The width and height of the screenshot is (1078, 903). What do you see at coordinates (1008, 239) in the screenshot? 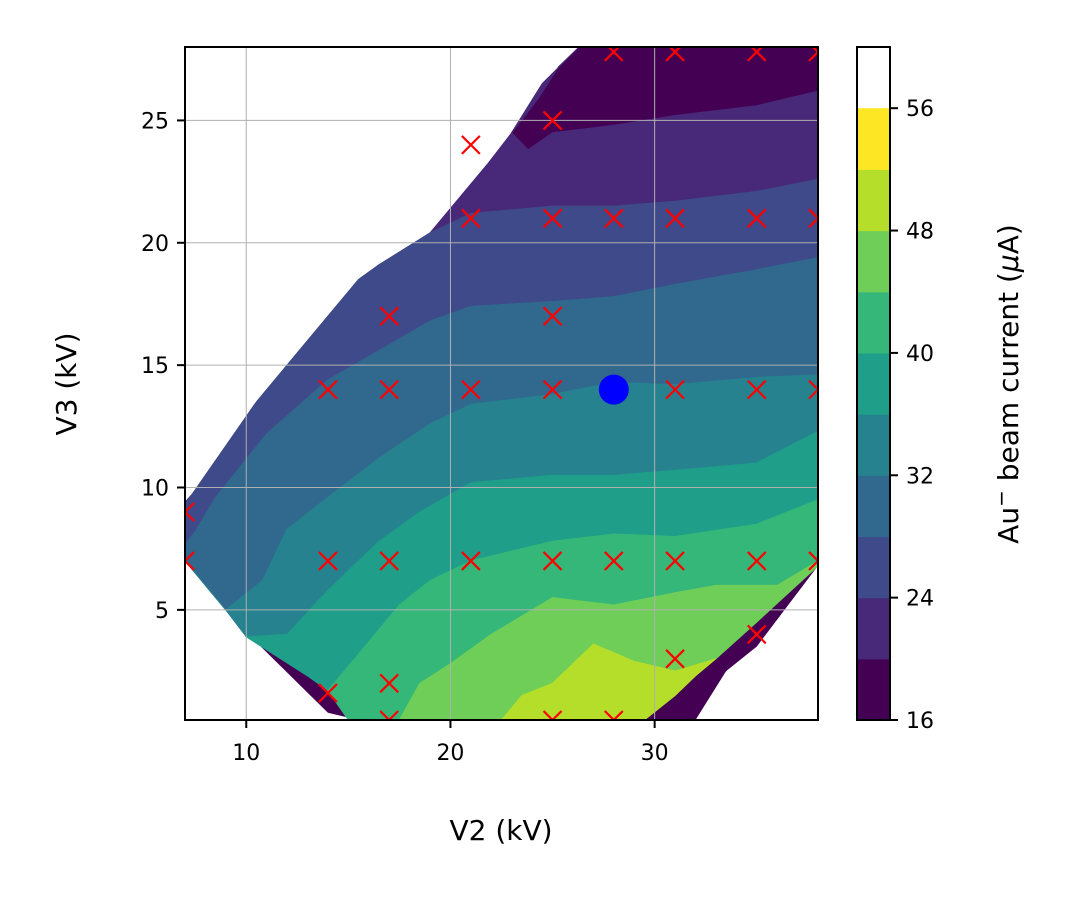
I see `colorbar-label-suffix: A)` at bounding box center [1008, 239].